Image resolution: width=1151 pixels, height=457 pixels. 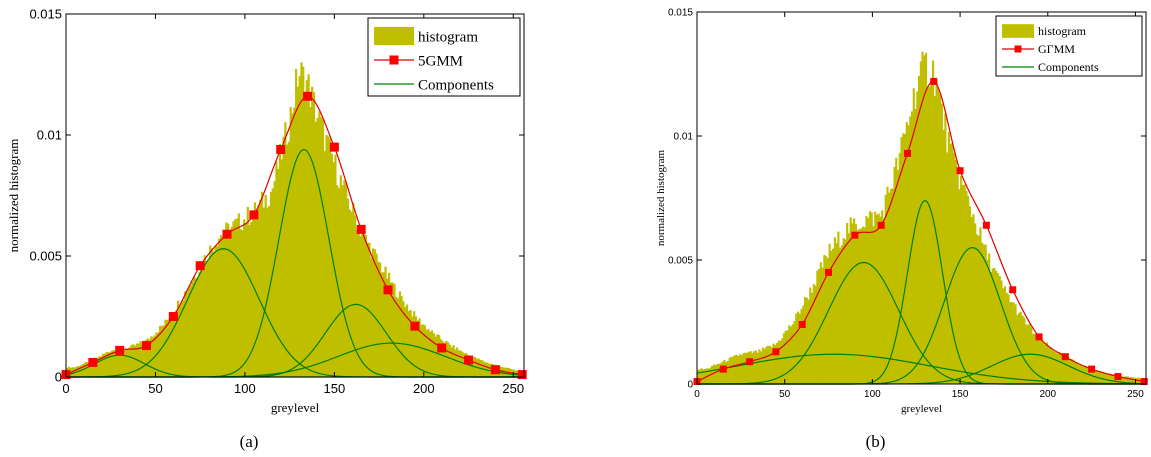 What do you see at coordinates (424, 388) in the screenshot?
I see `x-tick-label: 200` at bounding box center [424, 388].